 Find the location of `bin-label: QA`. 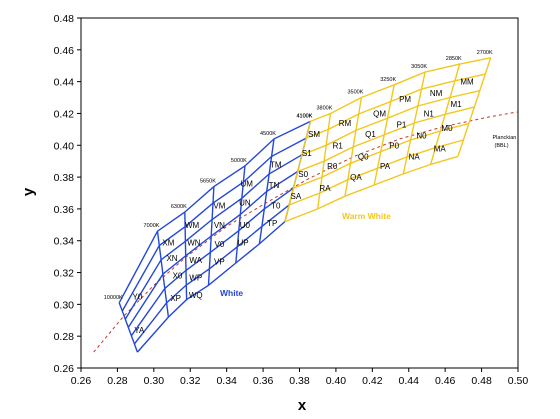

bin-label: QA is located at coordinates (356, 177).